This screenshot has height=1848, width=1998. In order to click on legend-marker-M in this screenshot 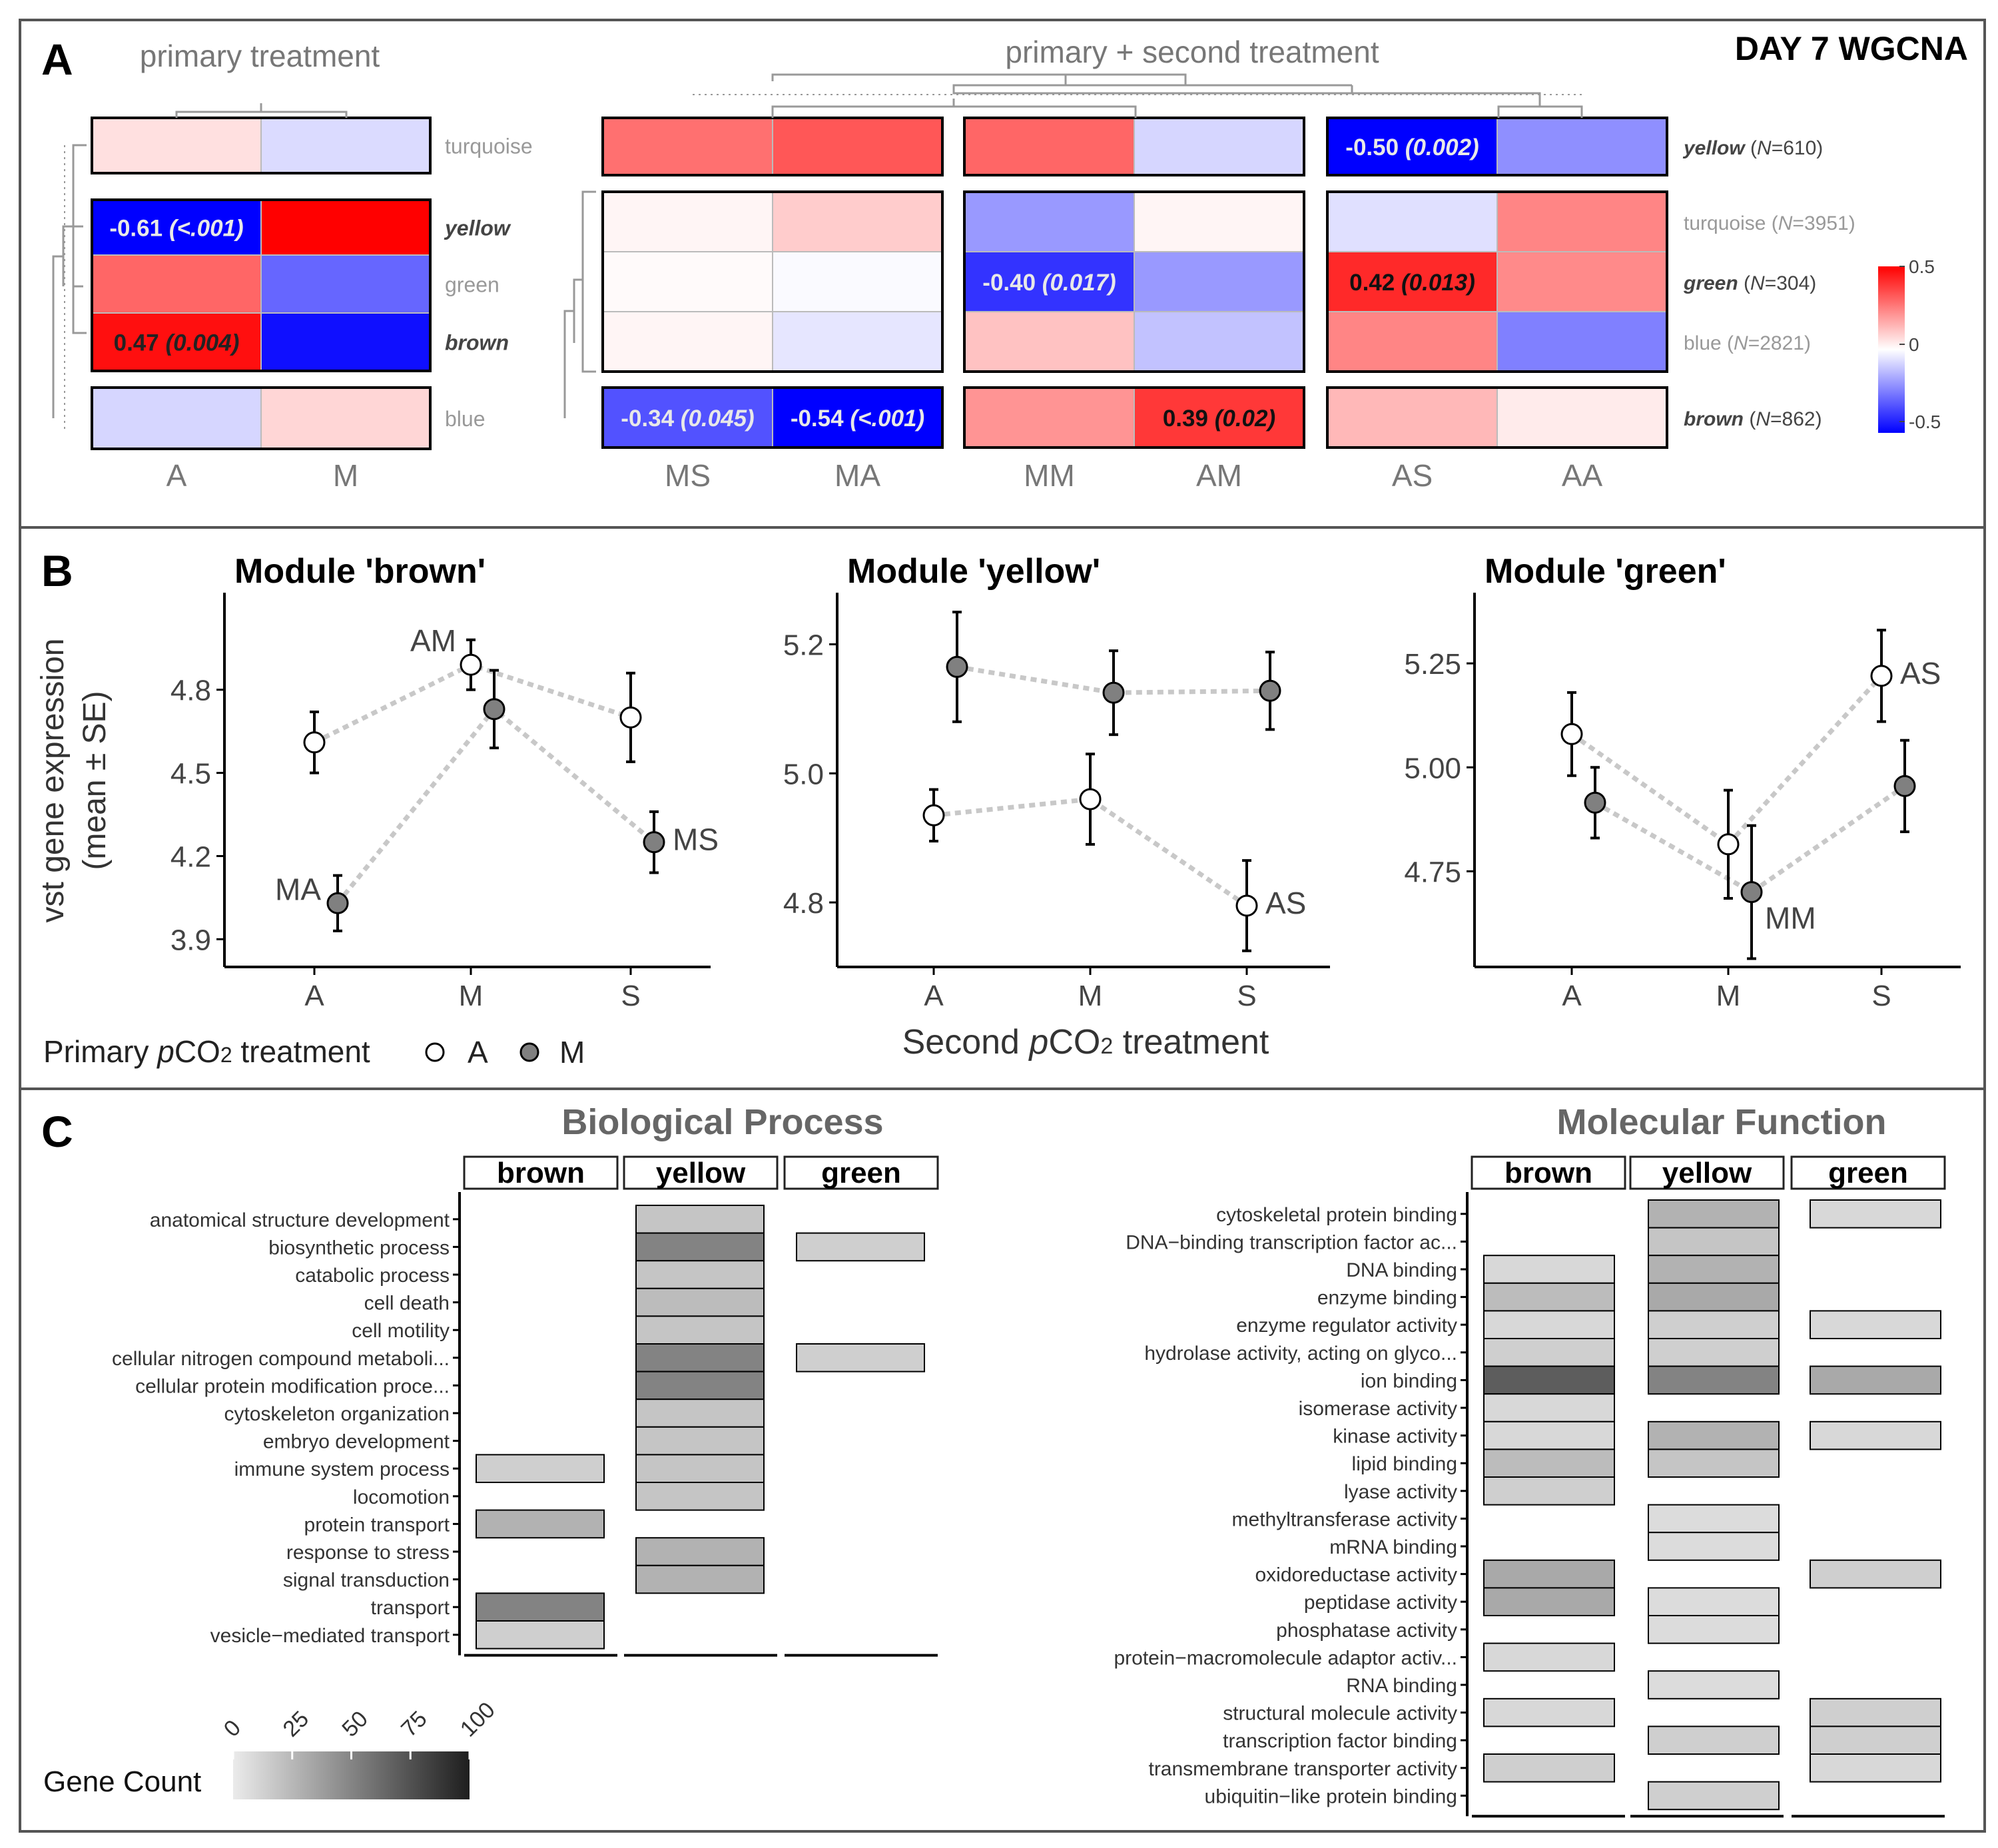, I will do `click(529, 1052)`.